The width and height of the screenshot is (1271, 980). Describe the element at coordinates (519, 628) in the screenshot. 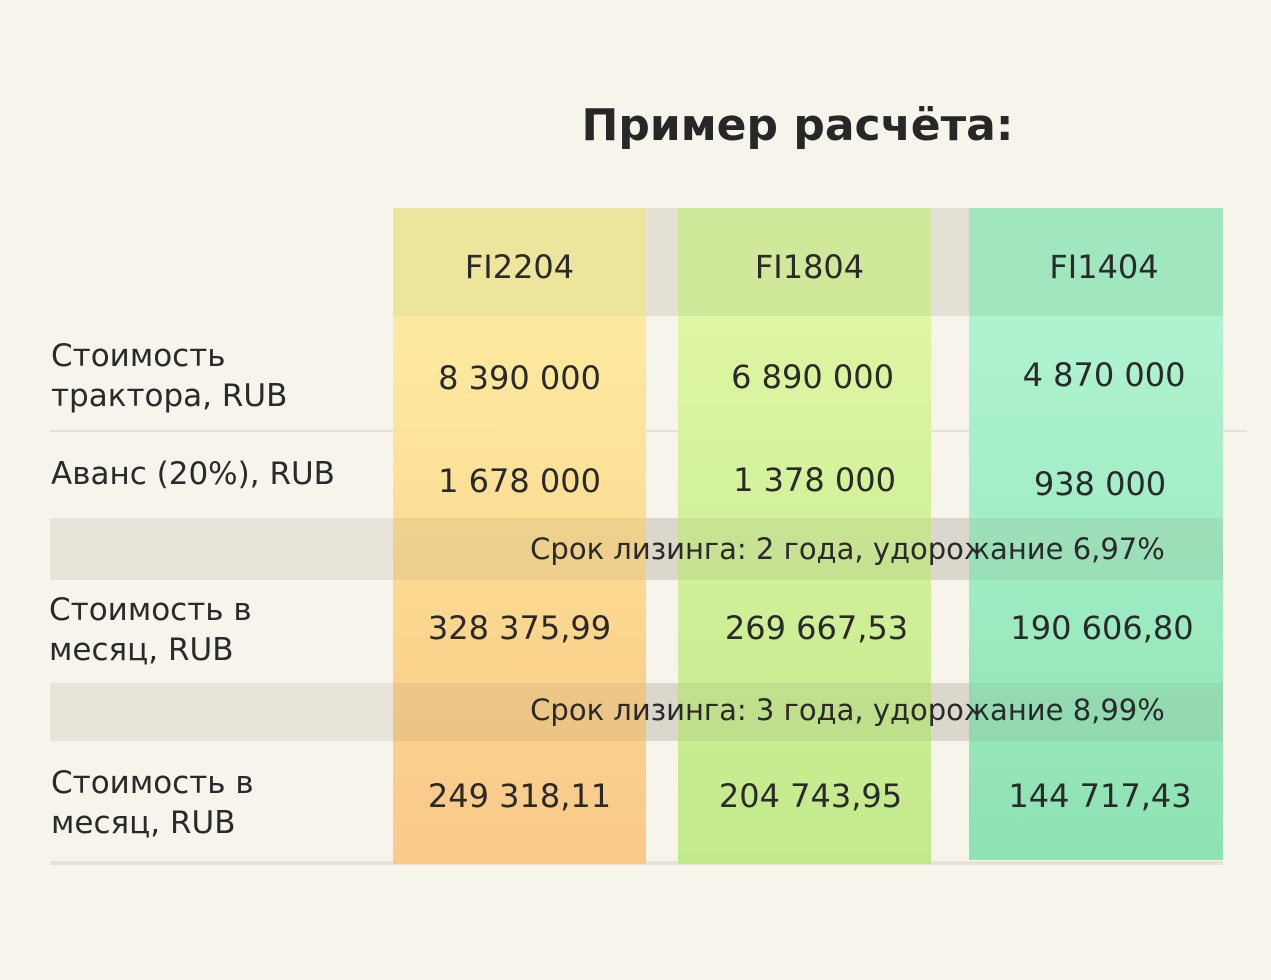

I see `monthly-2y-value-fi2204: 328 375,99` at that location.